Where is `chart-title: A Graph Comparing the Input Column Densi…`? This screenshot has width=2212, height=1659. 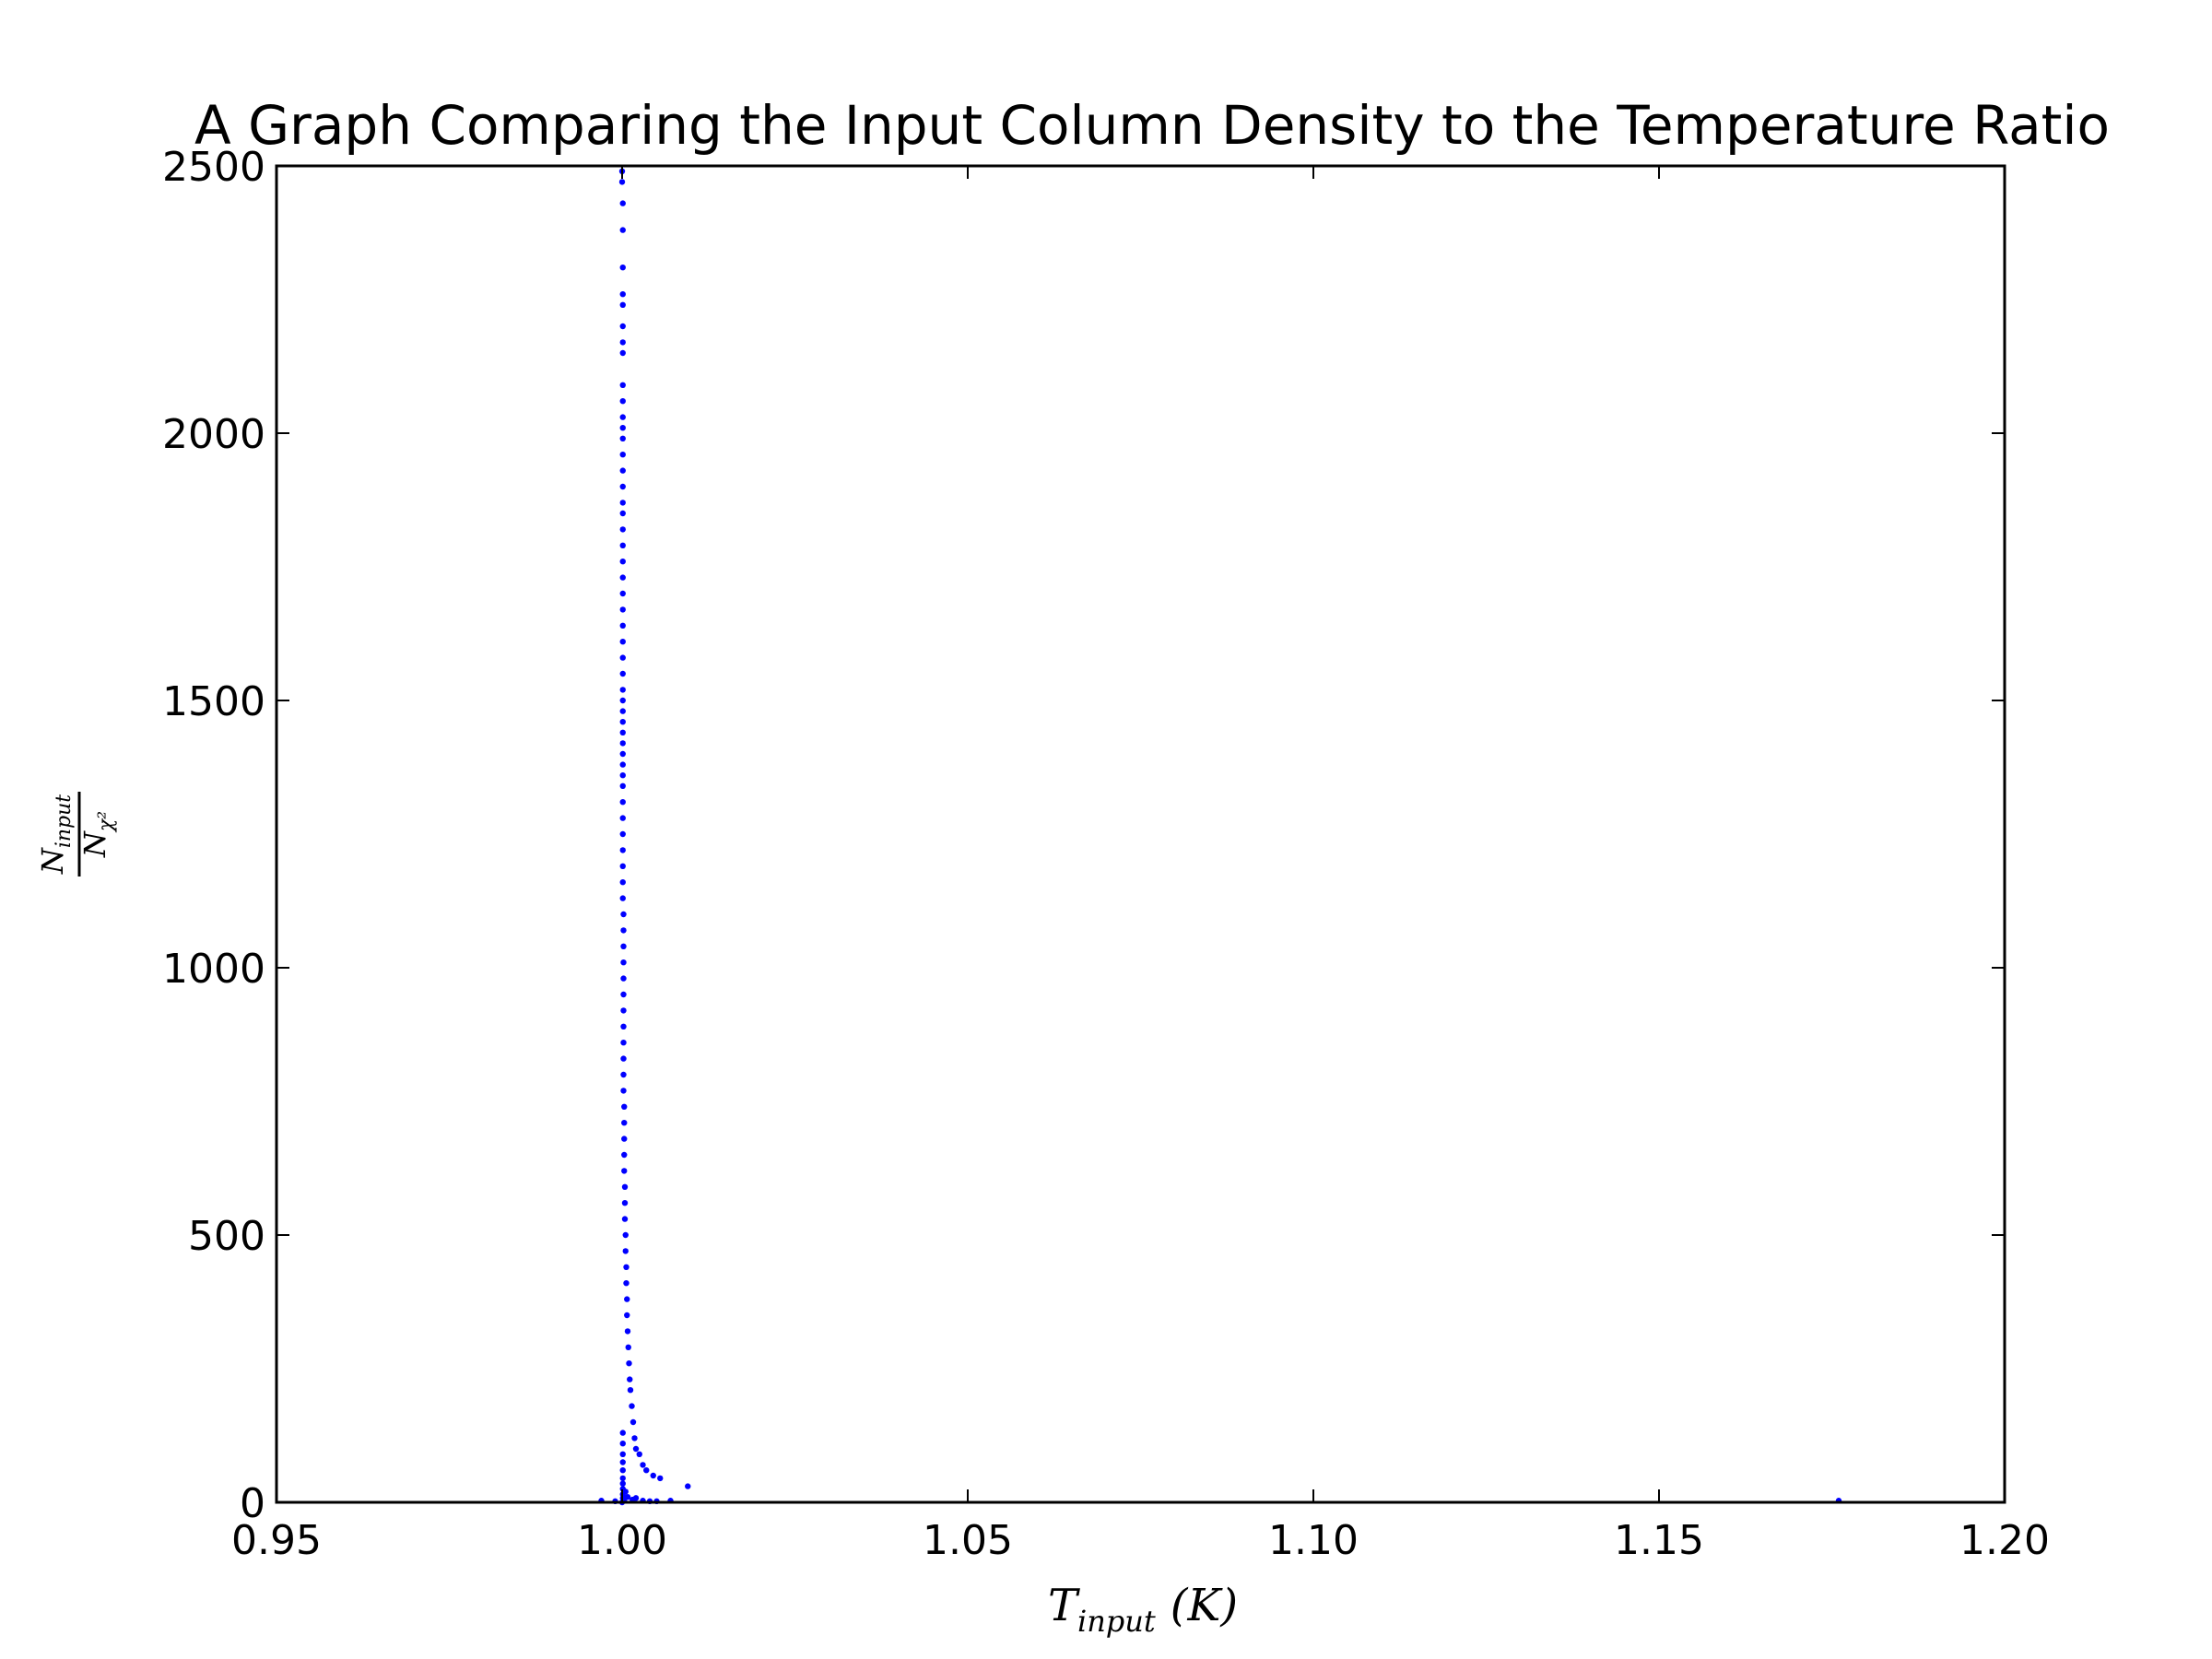 chart-title: A Graph Comparing the Input Column Densi… is located at coordinates (1152, 125).